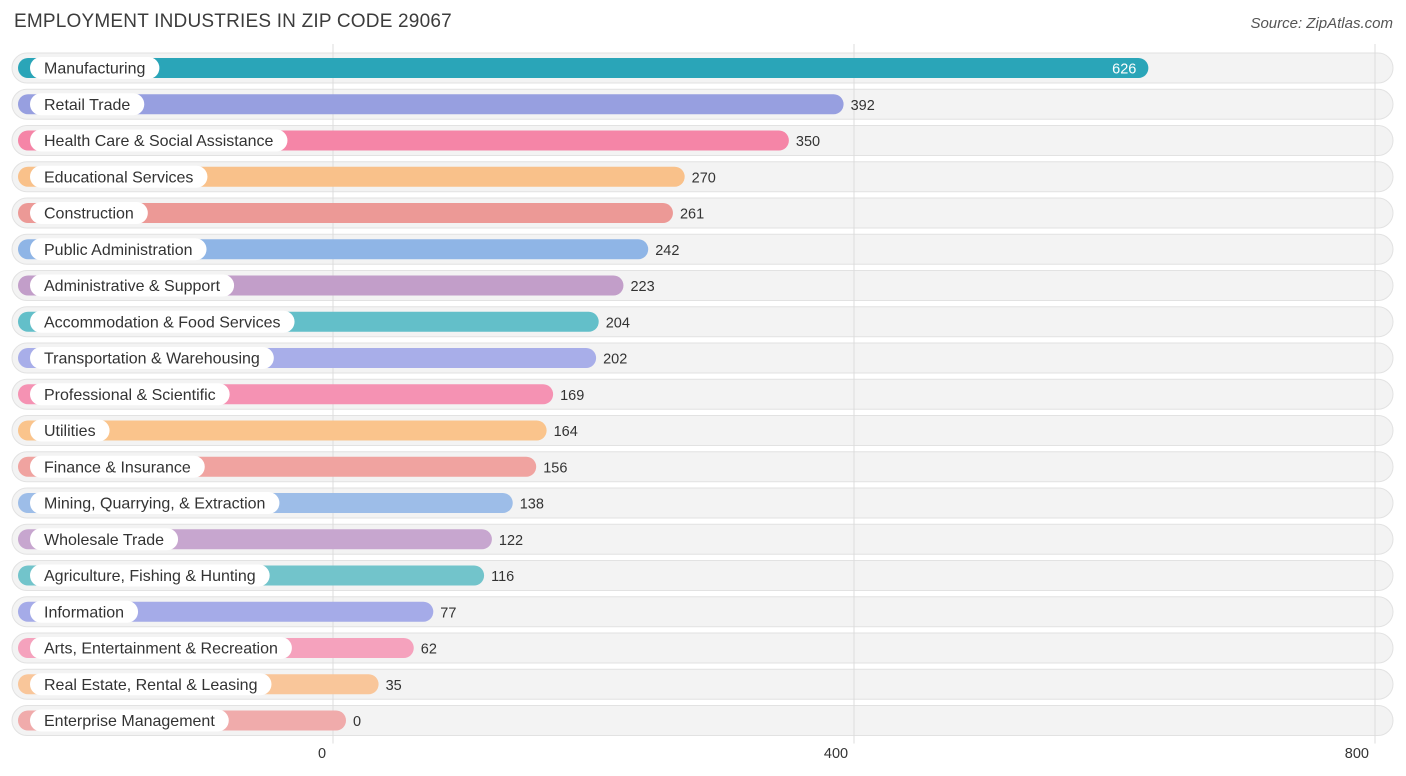 The width and height of the screenshot is (1406, 776). I want to click on category-label: Utilities, so click(70, 431).